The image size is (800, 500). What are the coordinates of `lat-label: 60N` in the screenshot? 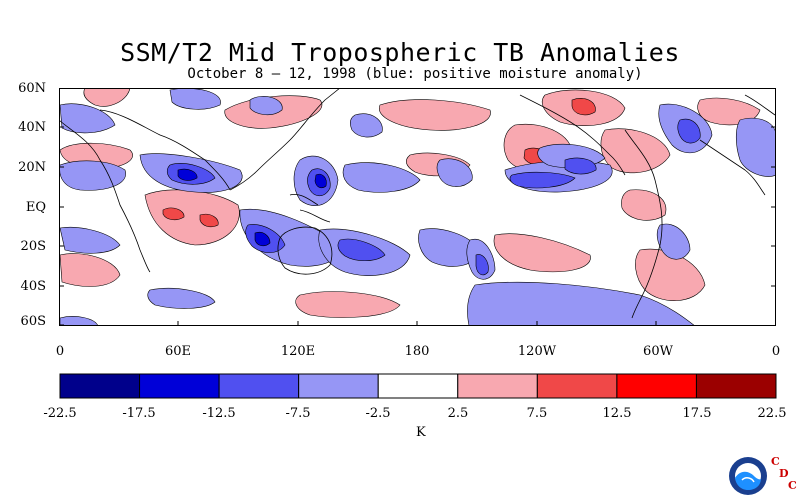 It's located at (32, 88).